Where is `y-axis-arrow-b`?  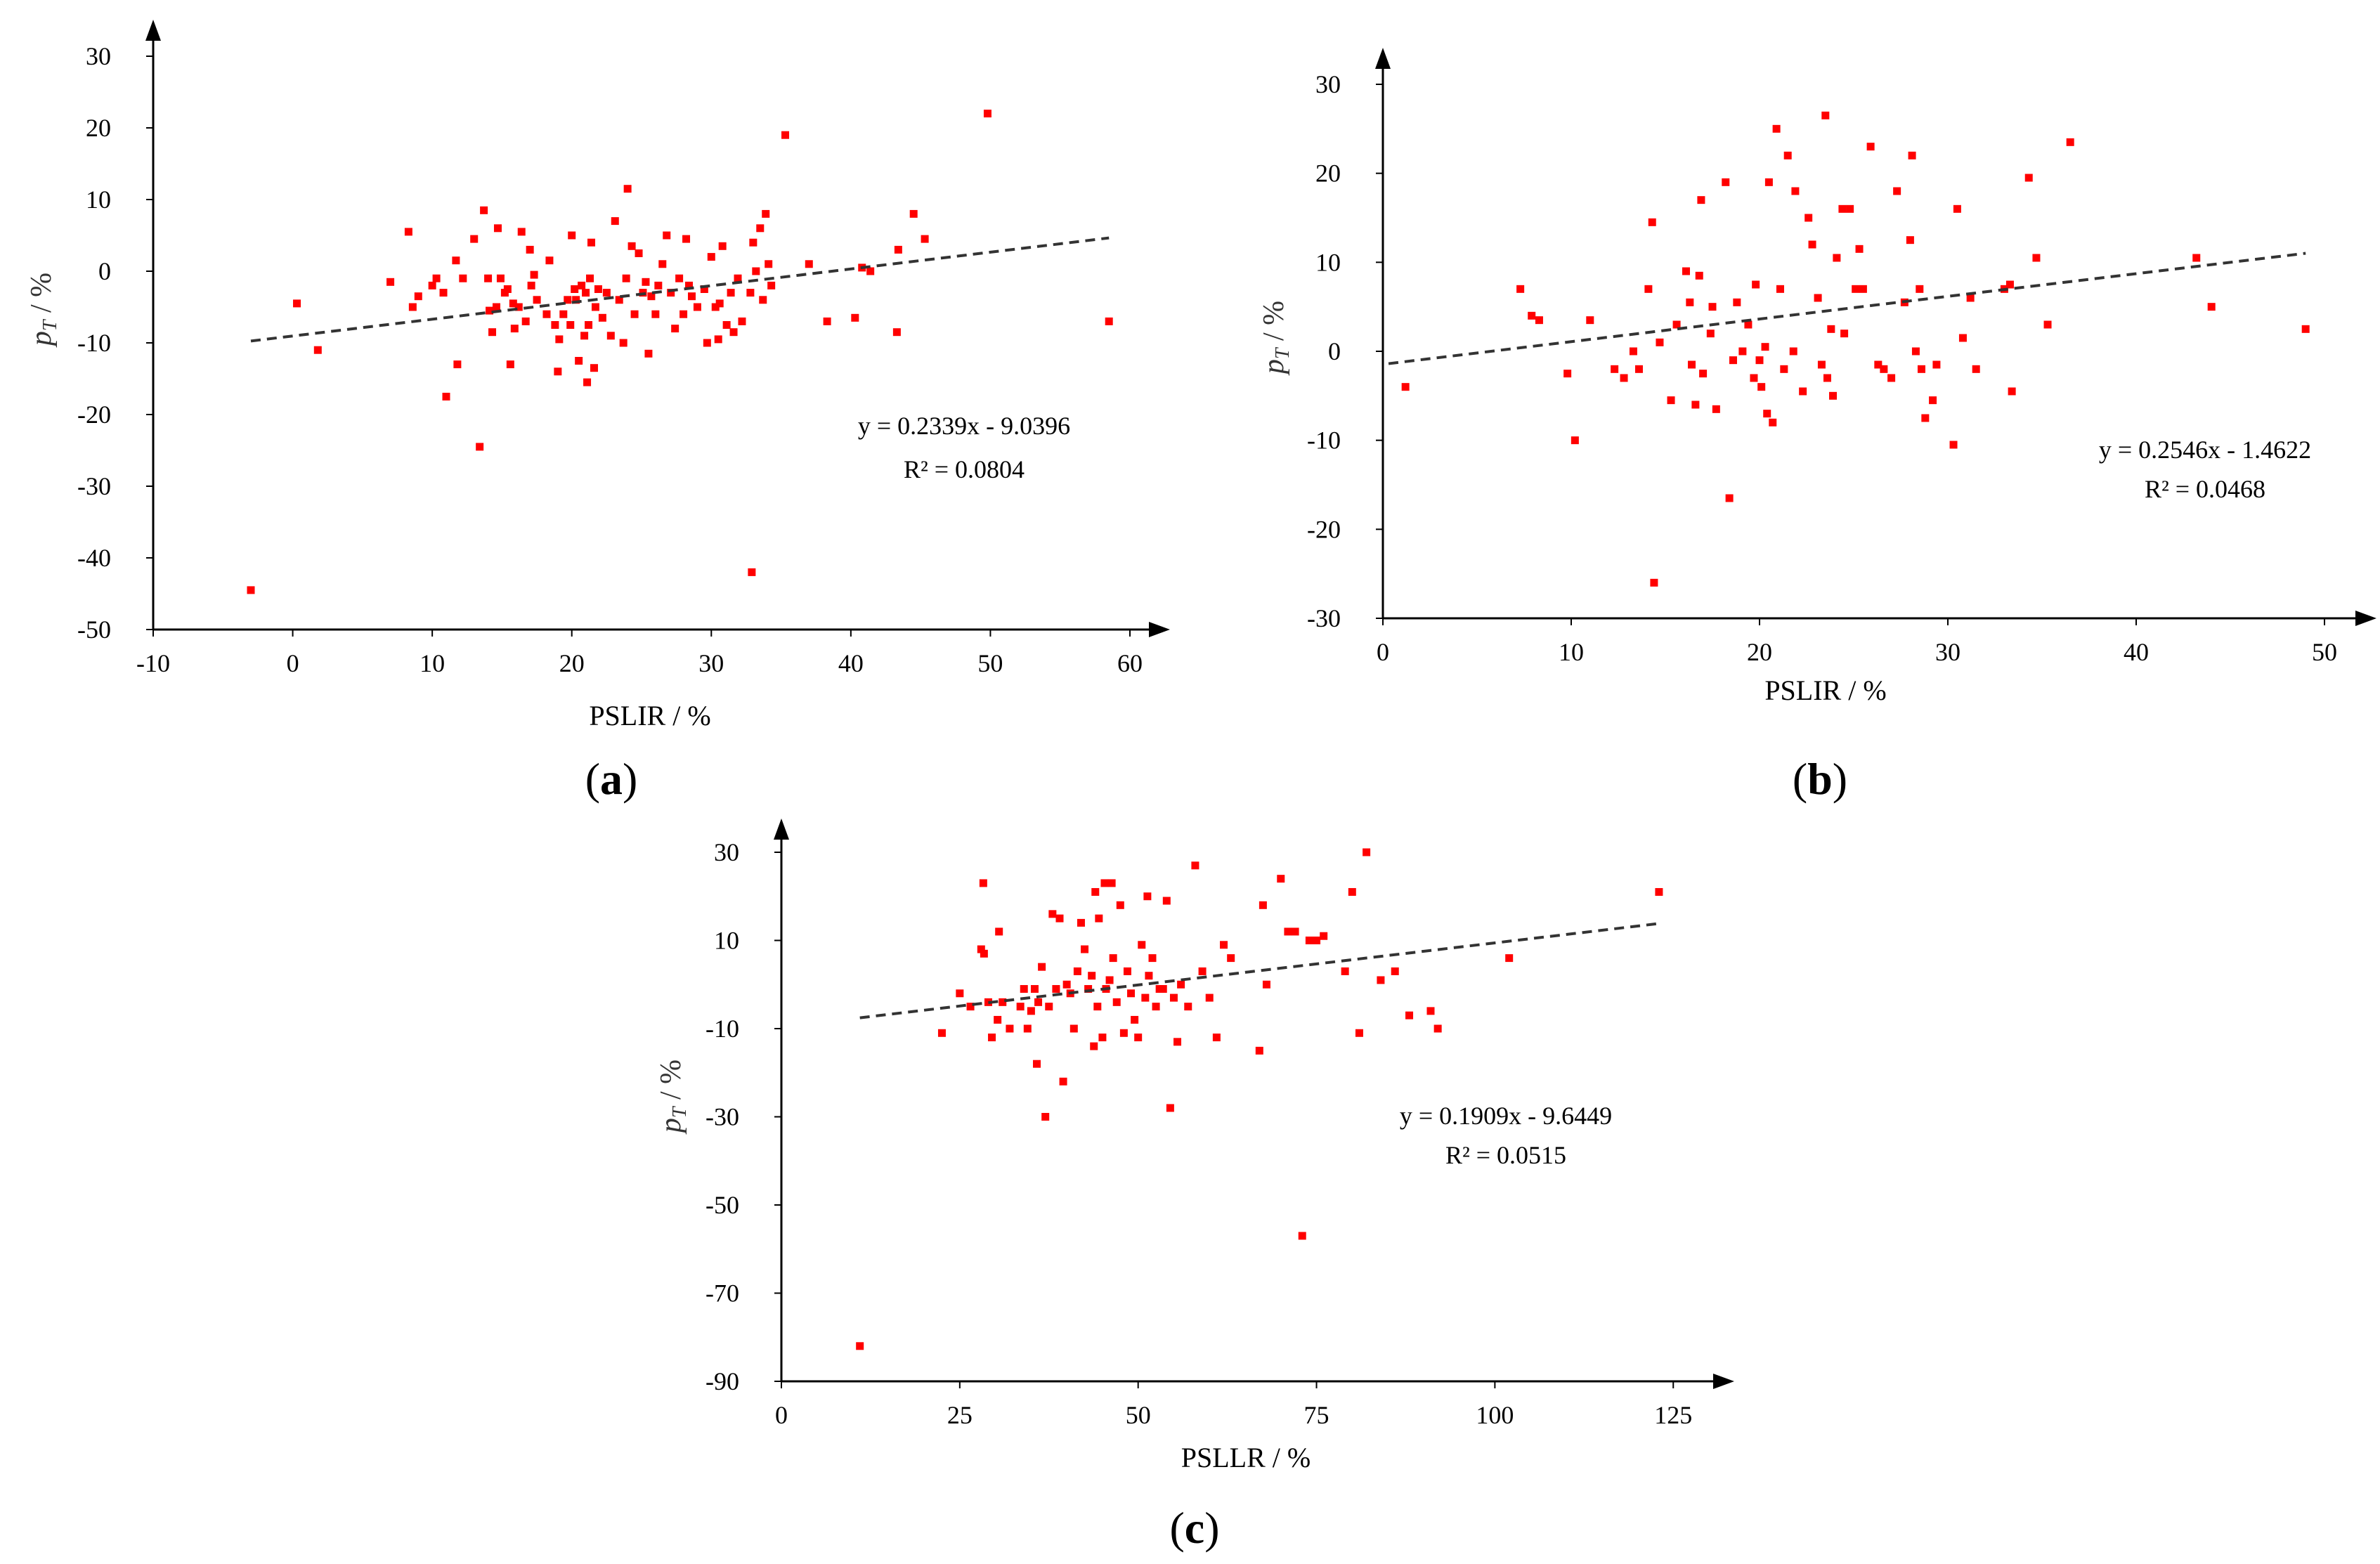 y-axis-arrow-b is located at coordinates (1383, 59).